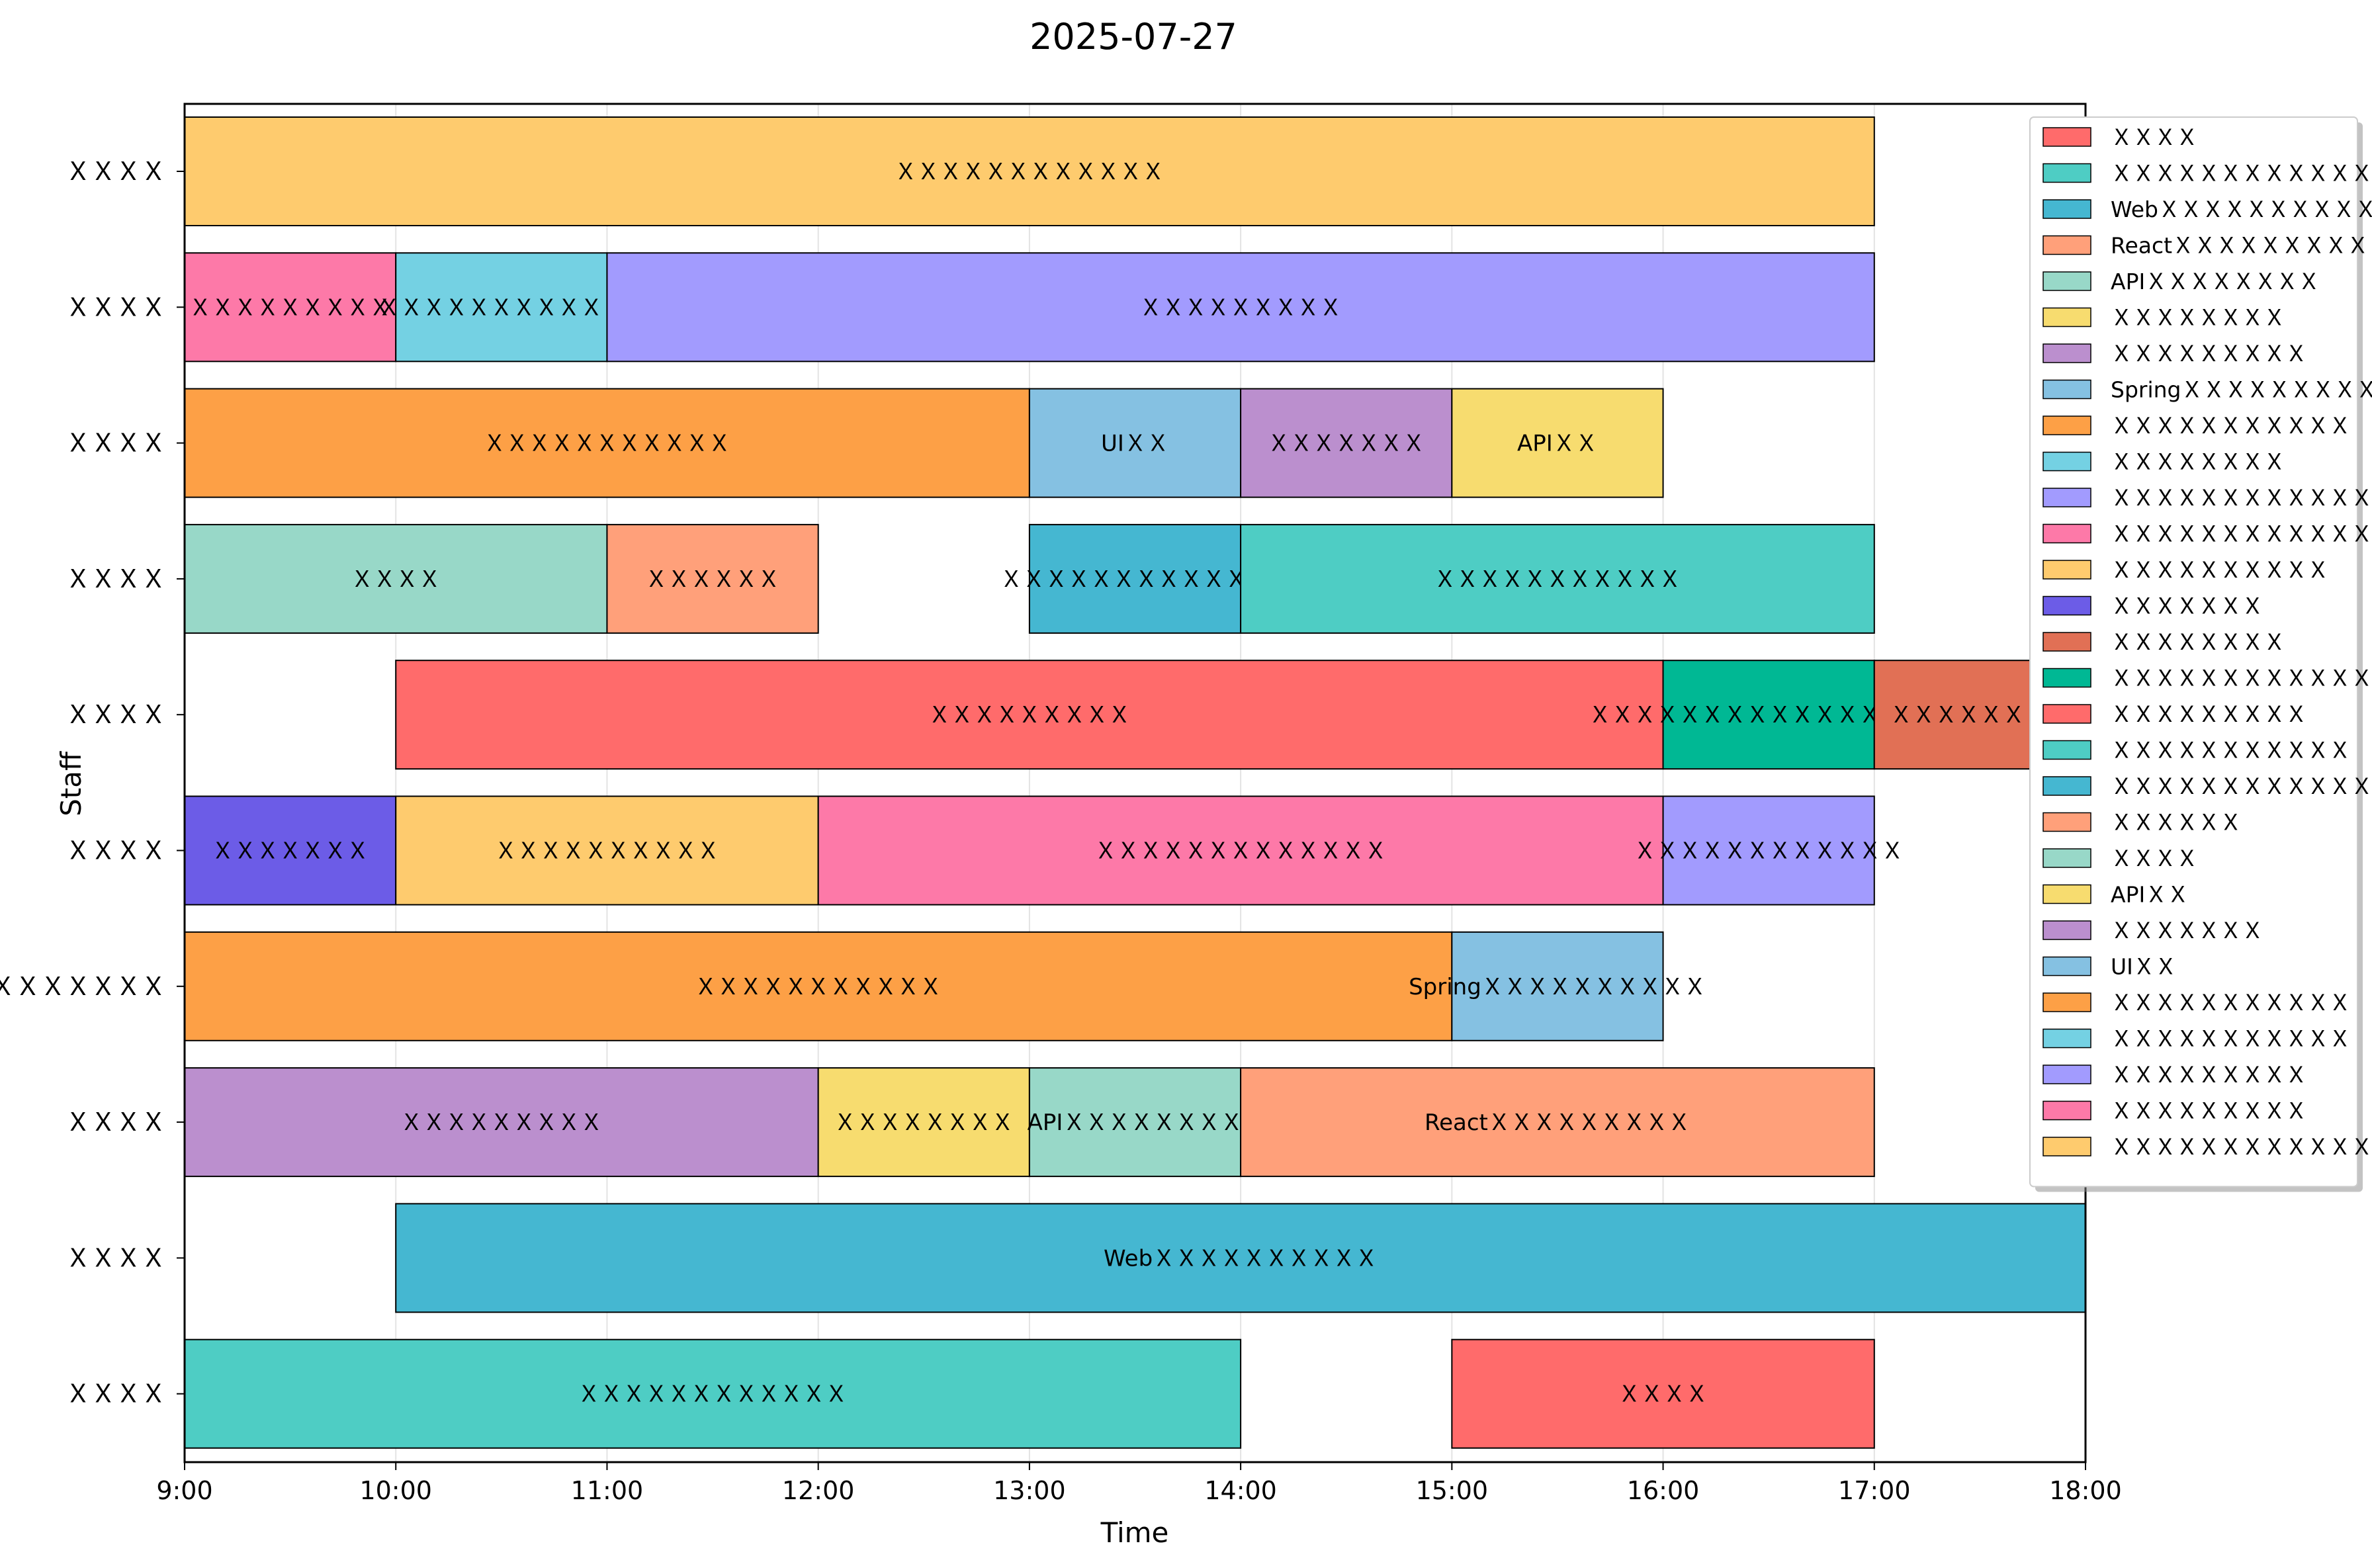 The width and height of the screenshot is (2372, 1568). Describe the element at coordinates (2241, 534) in the screenshot. I see `legend-label: ＸＸＸＸＸＸＸＸＸＸＸＸＸ` at that location.